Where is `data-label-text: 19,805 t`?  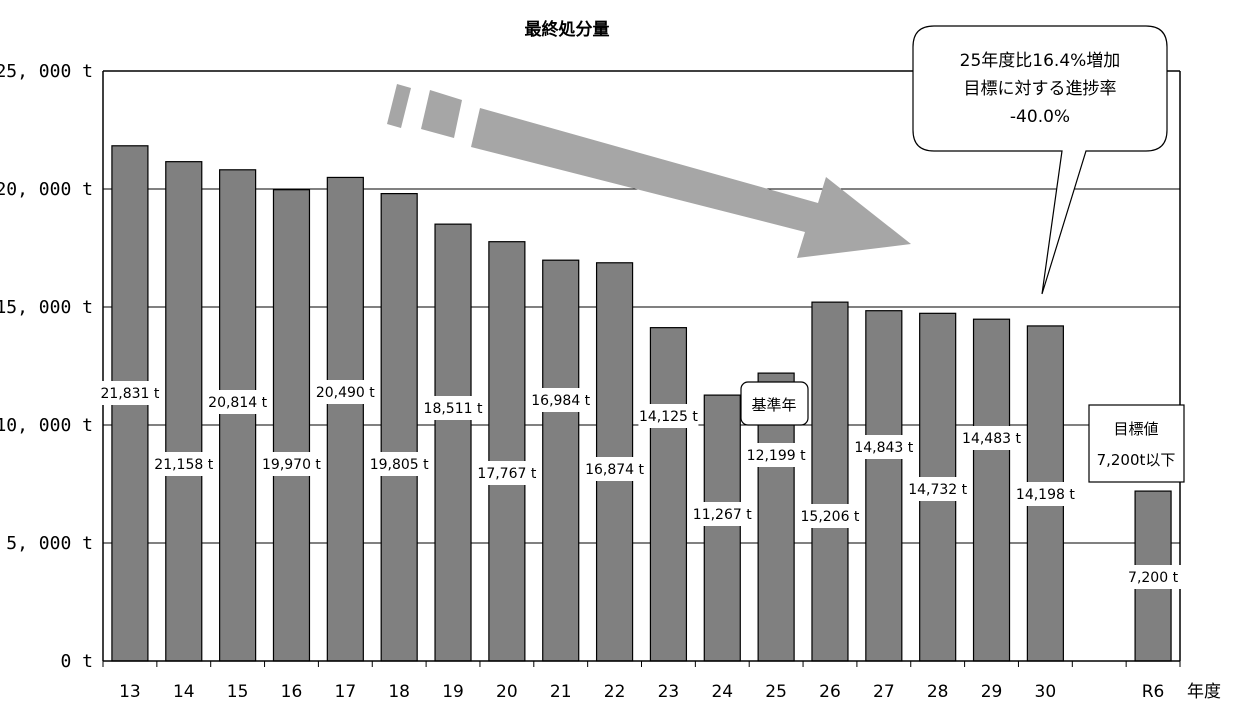
data-label-text: 19,805 t is located at coordinates (399, 465).